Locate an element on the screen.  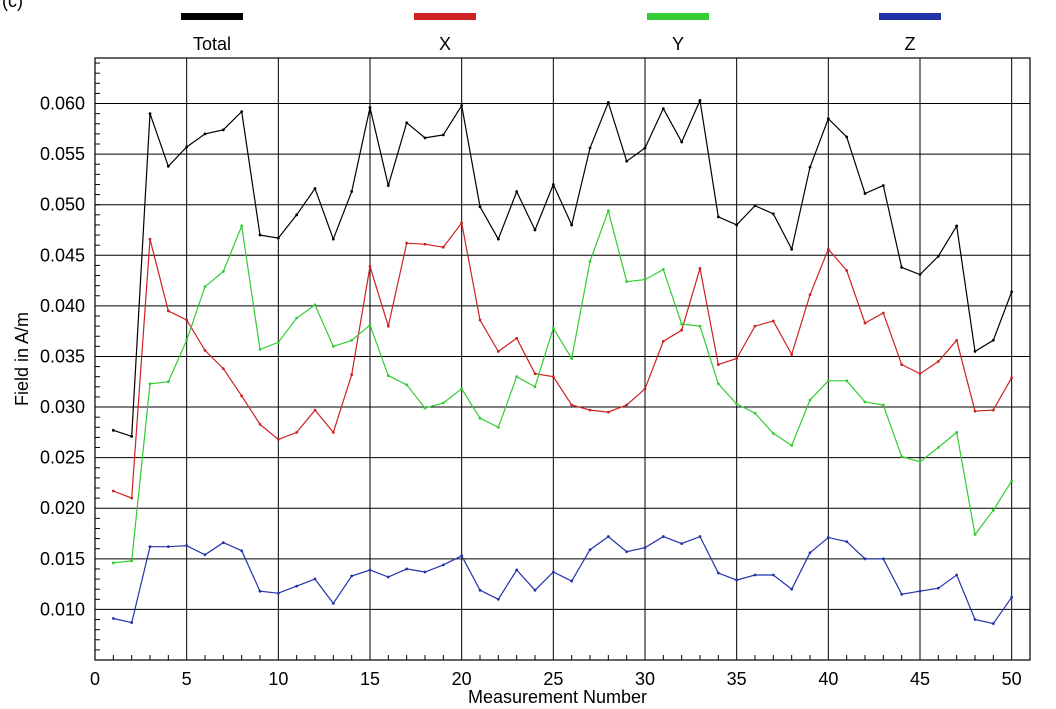
legend-label: Z is located at coordinates (910, 44).